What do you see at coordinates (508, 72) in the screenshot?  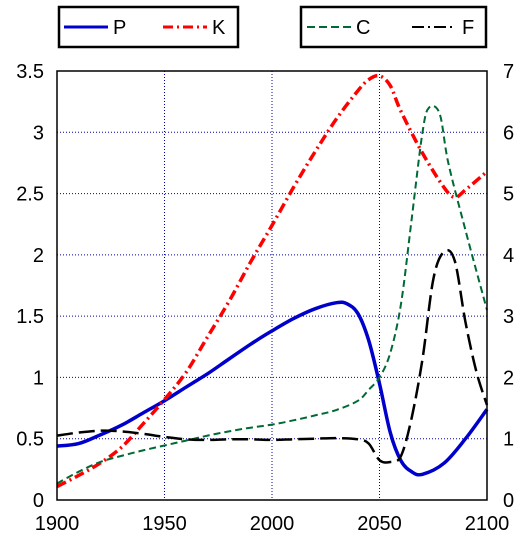 I see `y-right-tick-label-7: 7` at bounding box center [508, 72].